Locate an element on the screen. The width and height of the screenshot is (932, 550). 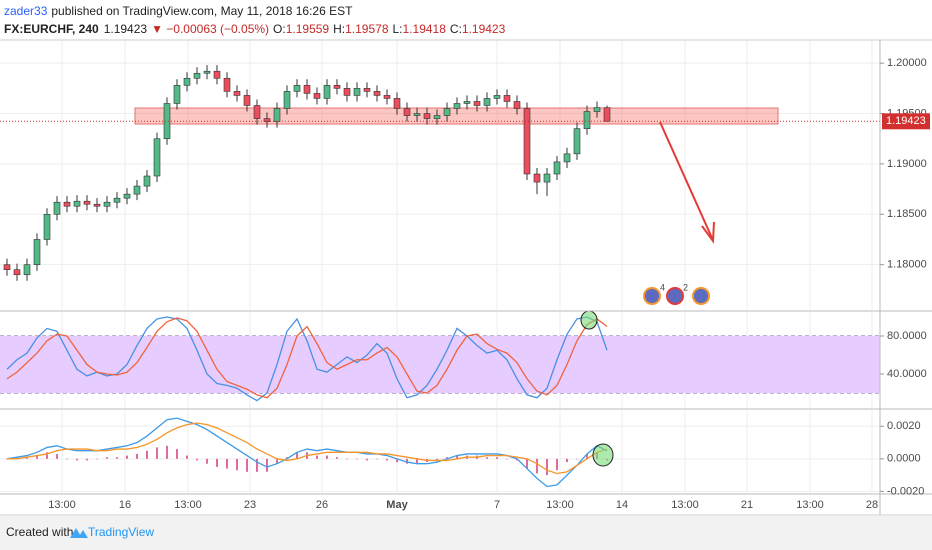
x-tick-label: 23 is located at coordinates (250, 505).